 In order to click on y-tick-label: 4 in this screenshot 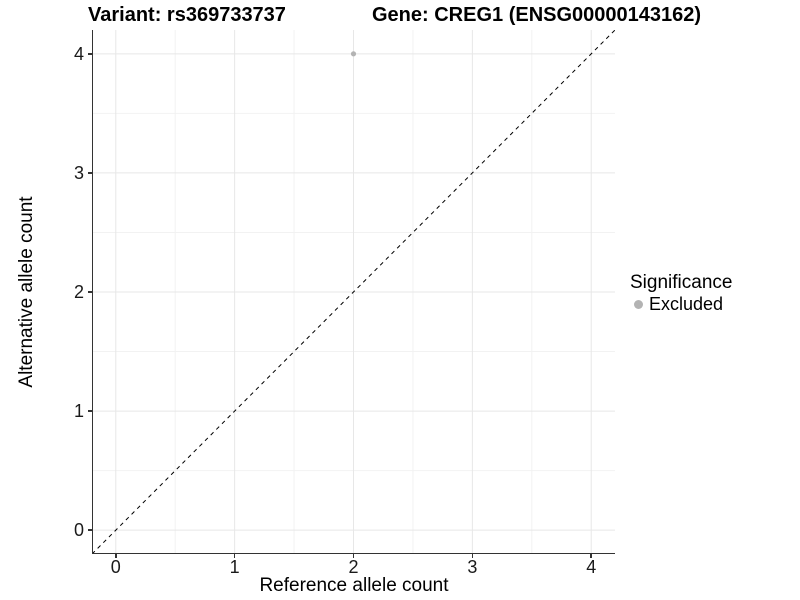, I will do `click(78, 53)`.